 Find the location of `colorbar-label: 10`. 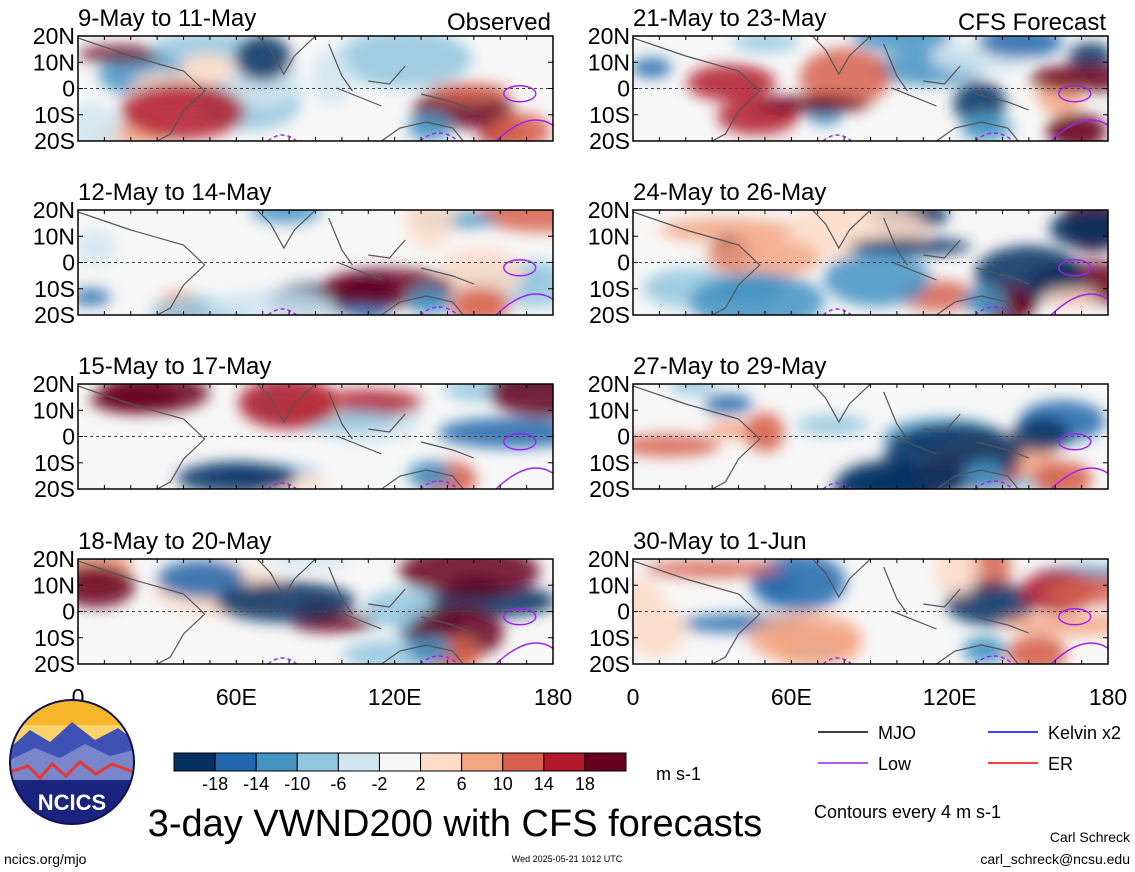

colorbar-label: 10 is located at coordinates (503, 784).